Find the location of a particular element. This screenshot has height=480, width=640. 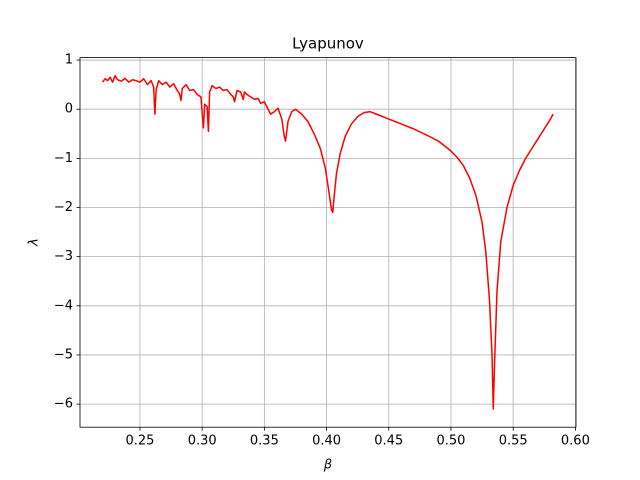

y-tick-label: 0 is located at coordinates (69, 109).